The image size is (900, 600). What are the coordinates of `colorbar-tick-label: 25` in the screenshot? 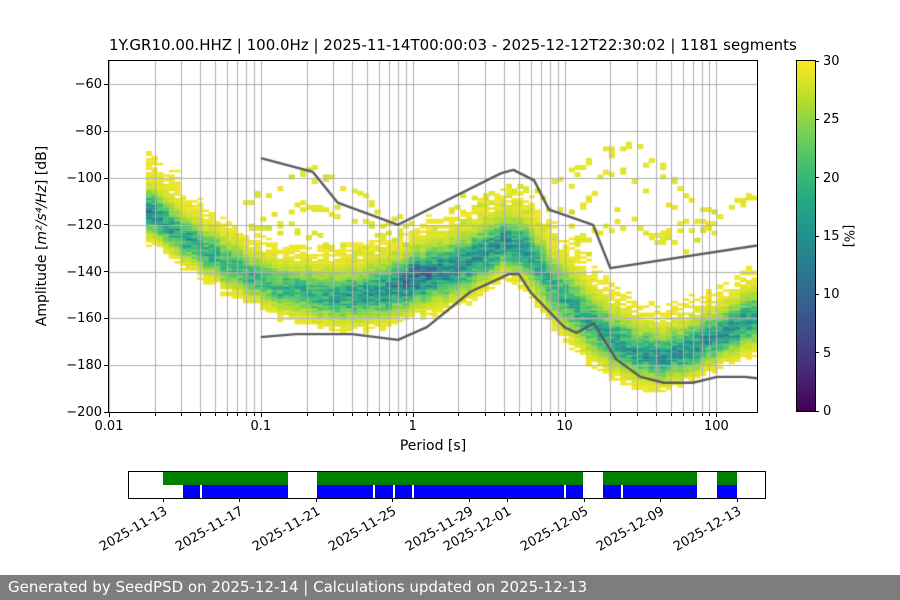 It's located at (831, 120).